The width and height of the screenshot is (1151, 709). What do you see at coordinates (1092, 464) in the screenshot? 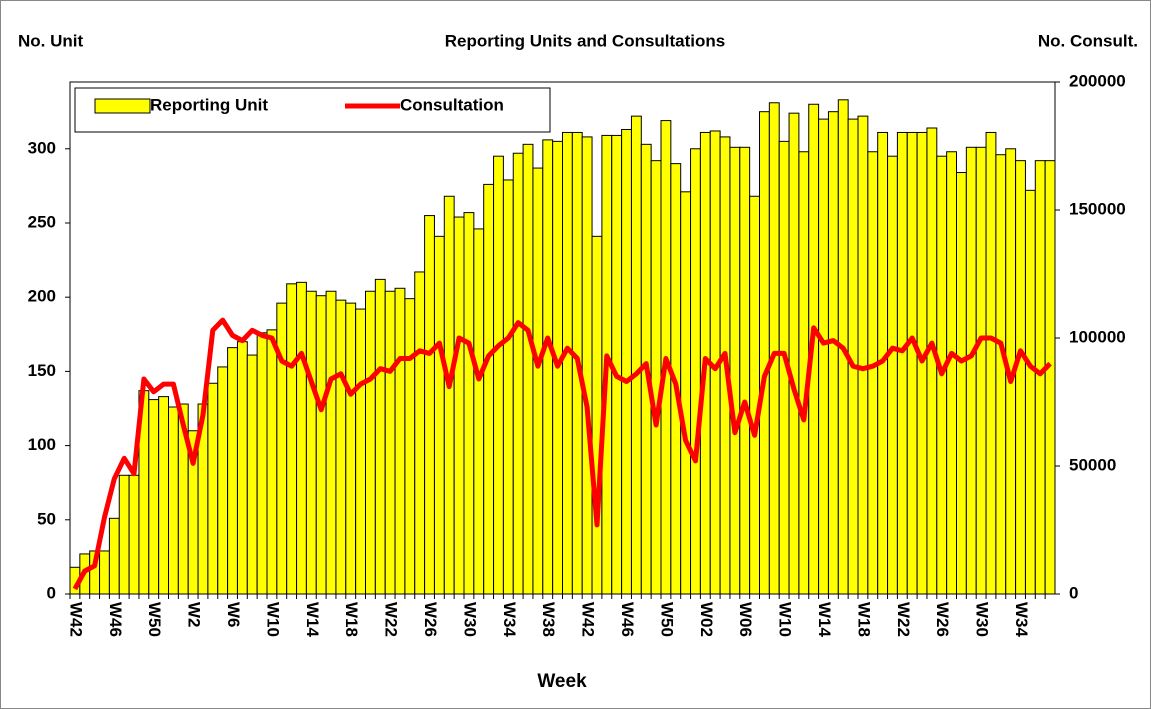
I see `y2-tick-label: 50000` at bounding box center [1092, 464].